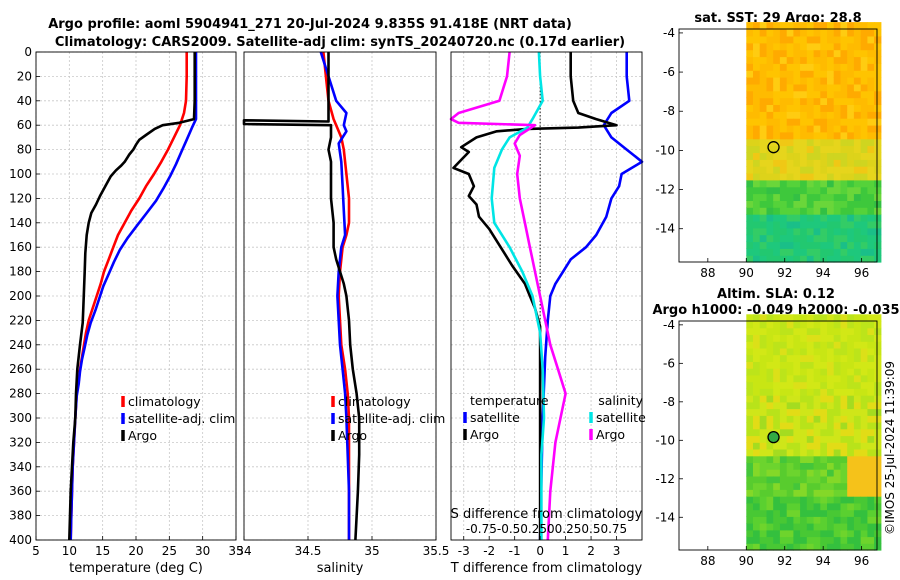  I want to click on y-tick-label: 180, so click(20, 272).